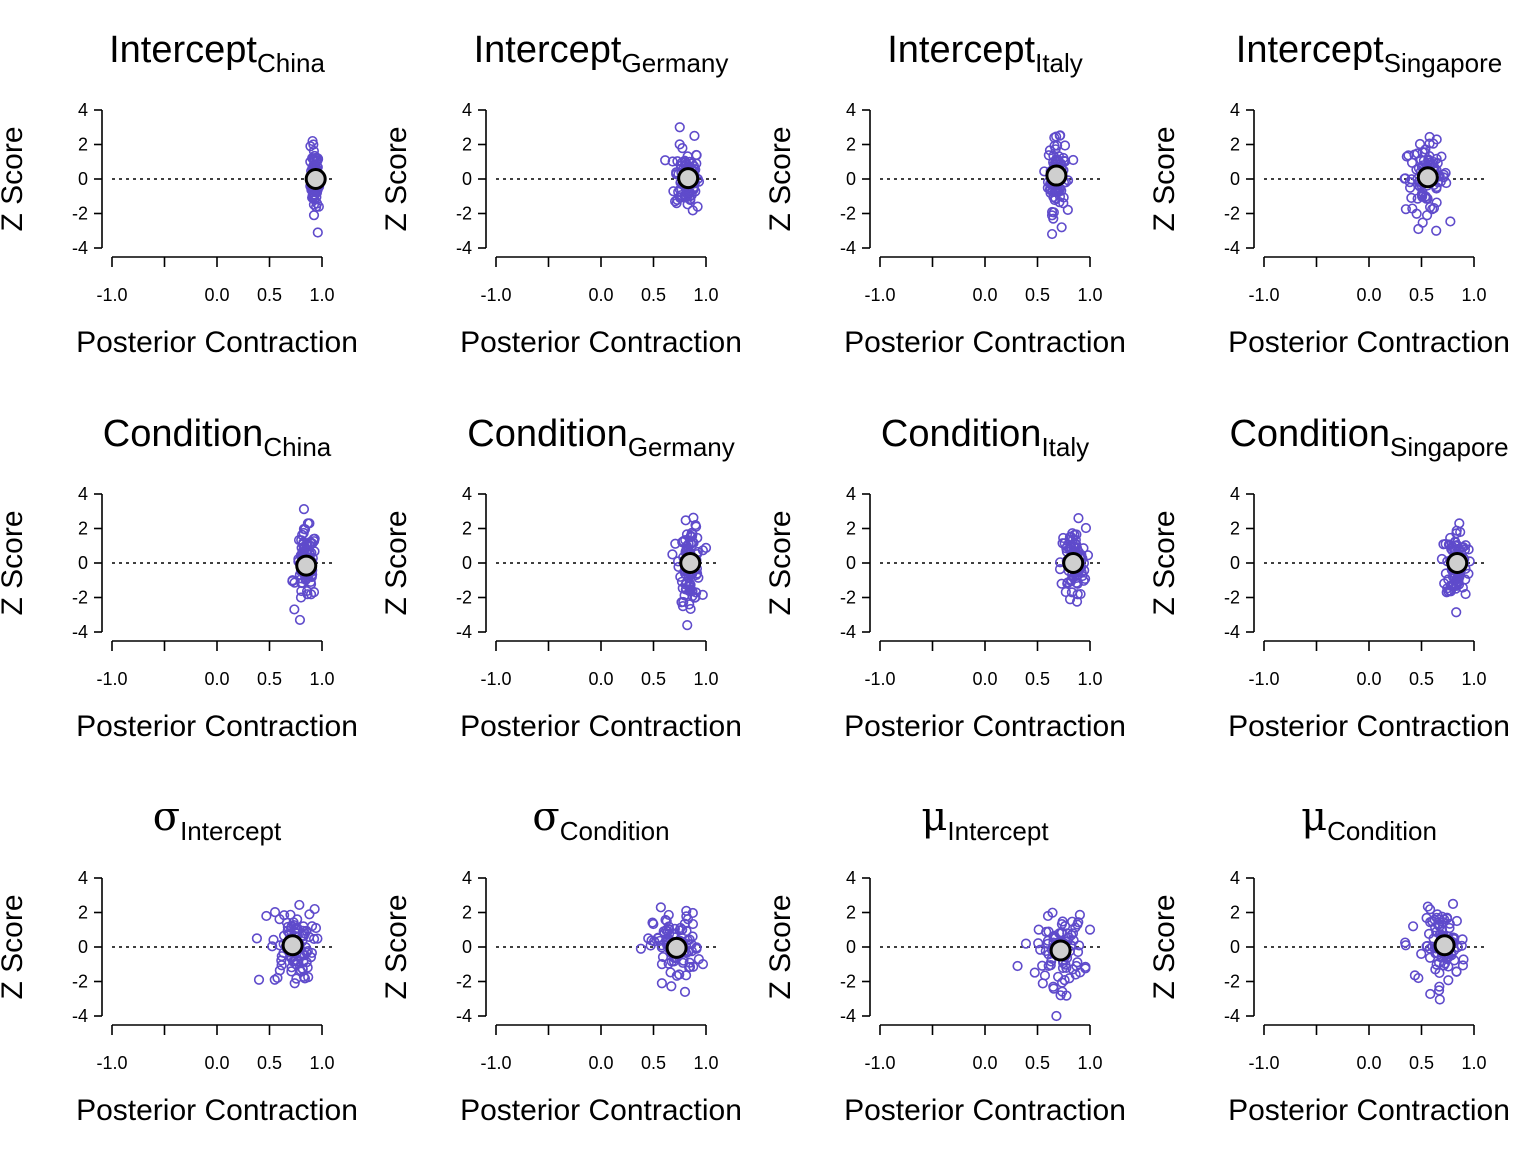 Image resolution: width=1536 pixels, height=1152 pixels. Describe the element at coordinates (934, 817) in the screenshot. I see `title-greek-symbol: μ` at that location.